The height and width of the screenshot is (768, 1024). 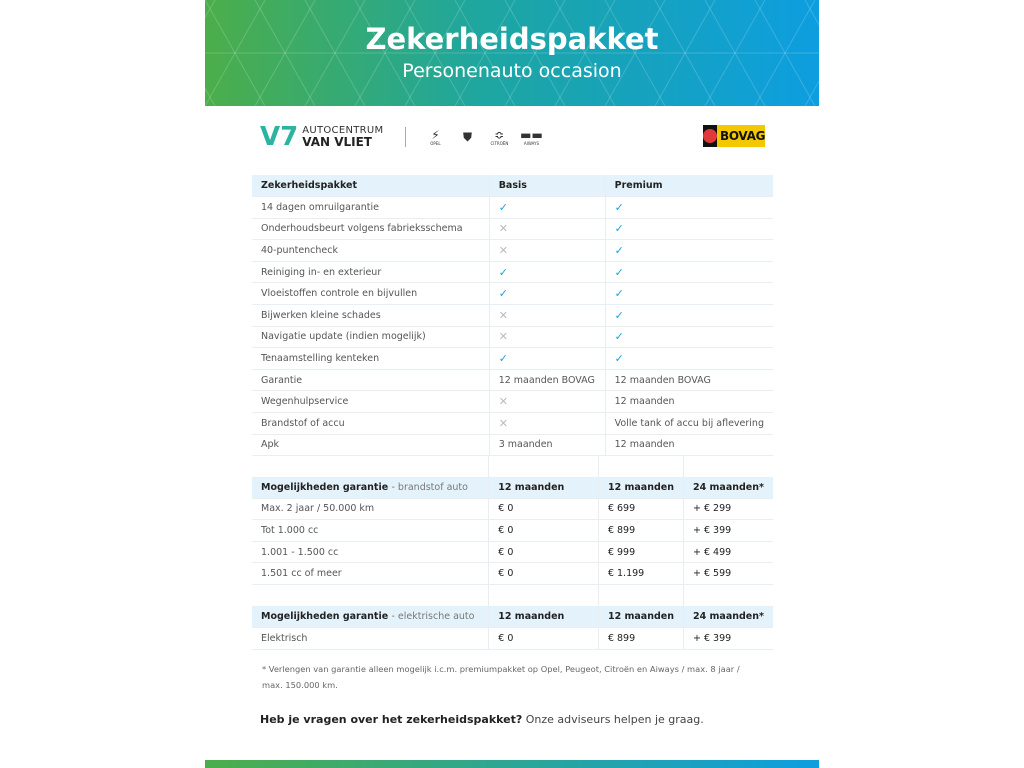 I want to click on table-row: Reiniging in- en exterieur ✓ ✓, so click(x=512, y=272).